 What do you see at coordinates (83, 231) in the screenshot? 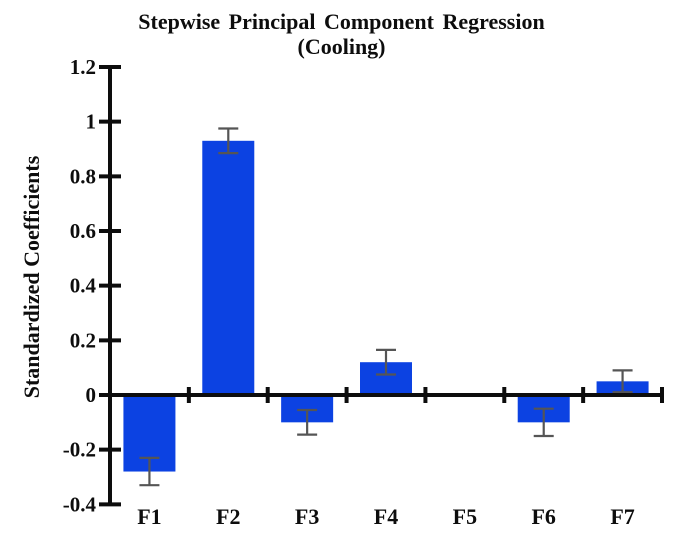
I see `y-tick-label-0.6: 0.6` at bounding box center [83, 231].